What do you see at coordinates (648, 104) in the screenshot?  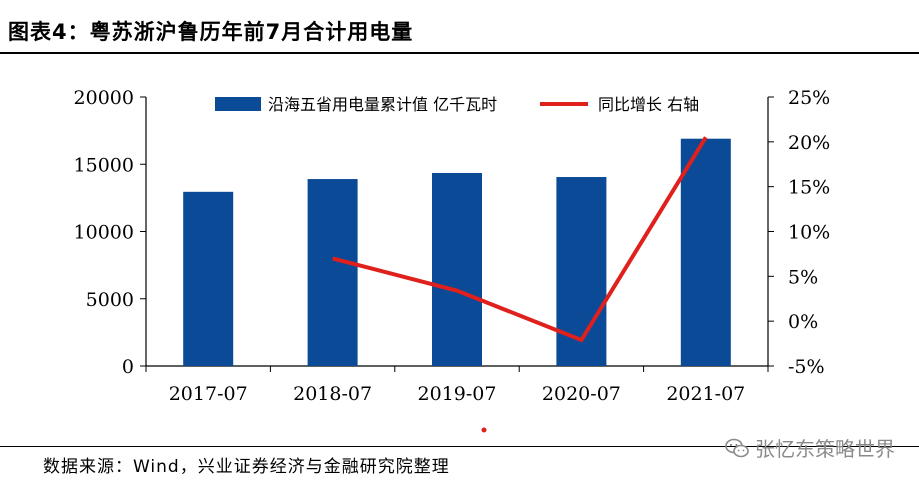 I see `legend-line-label: 同比增长 右轴` at bounding box center [648, 104].